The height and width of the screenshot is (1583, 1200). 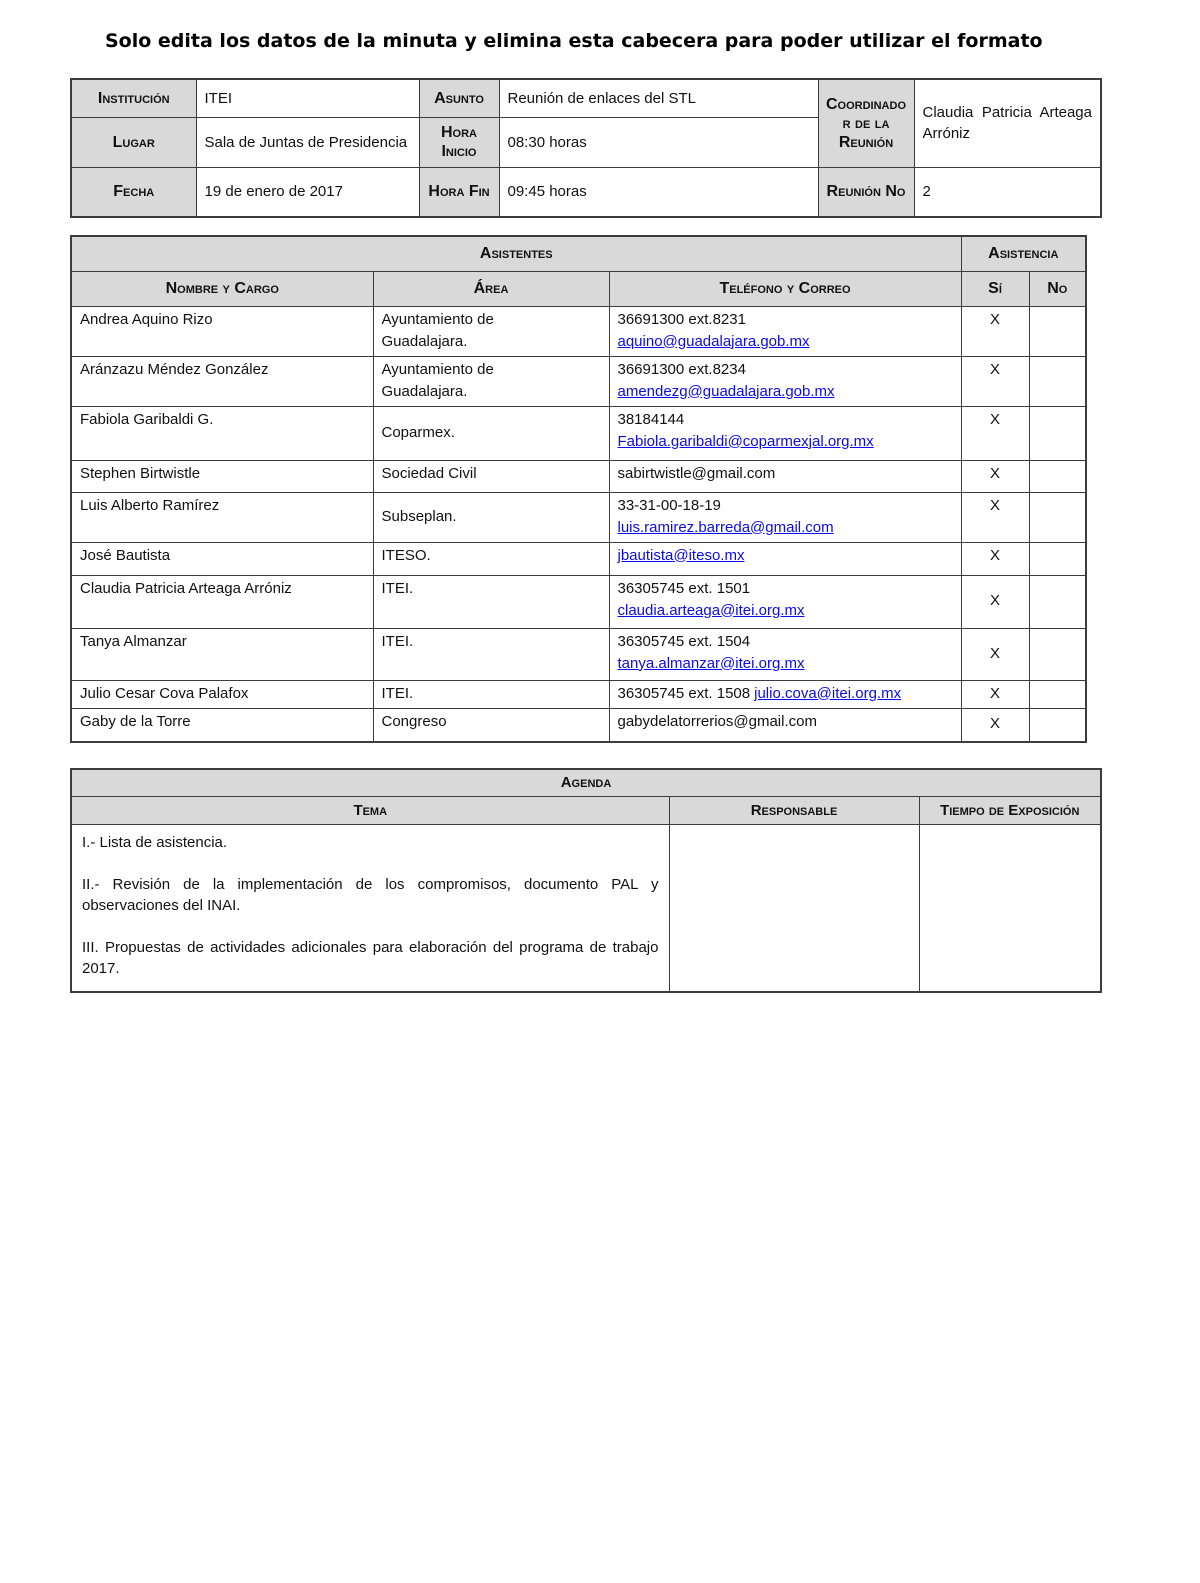 What do you see at coordinates (1010, 908) in the screenshot?
I see `agenda-tiempo-value` at bounding box center [1010, 908].